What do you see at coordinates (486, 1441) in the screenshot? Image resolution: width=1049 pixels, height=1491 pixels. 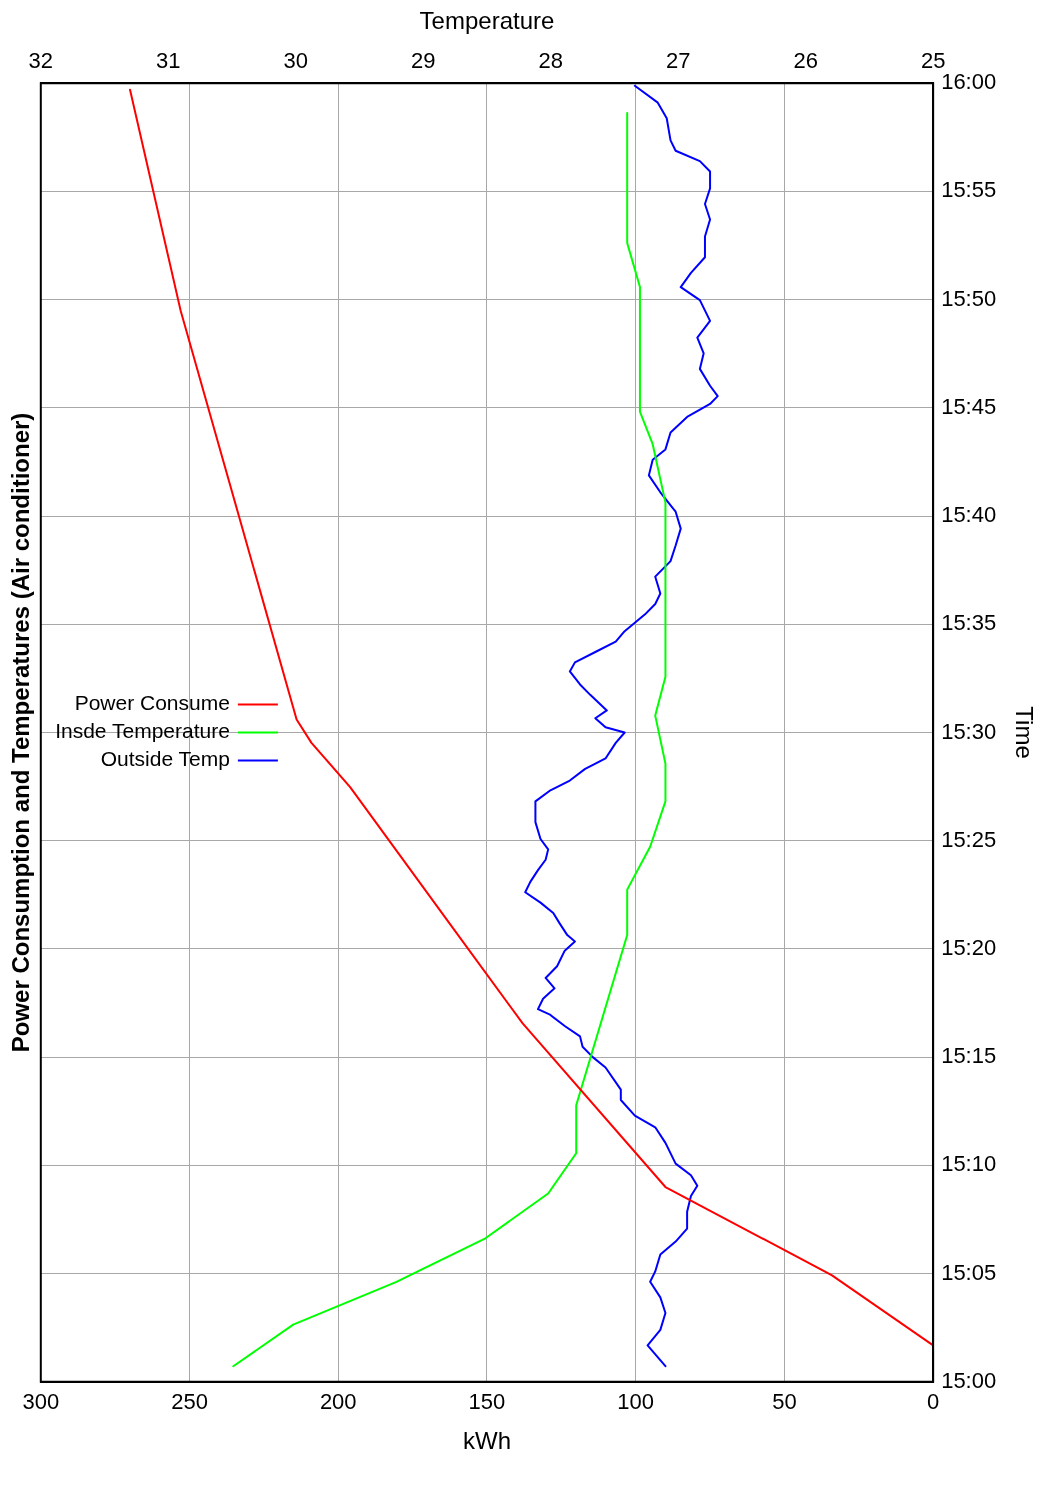 I see `x-axis-title: kWh` at bounding box center [486, 1441].